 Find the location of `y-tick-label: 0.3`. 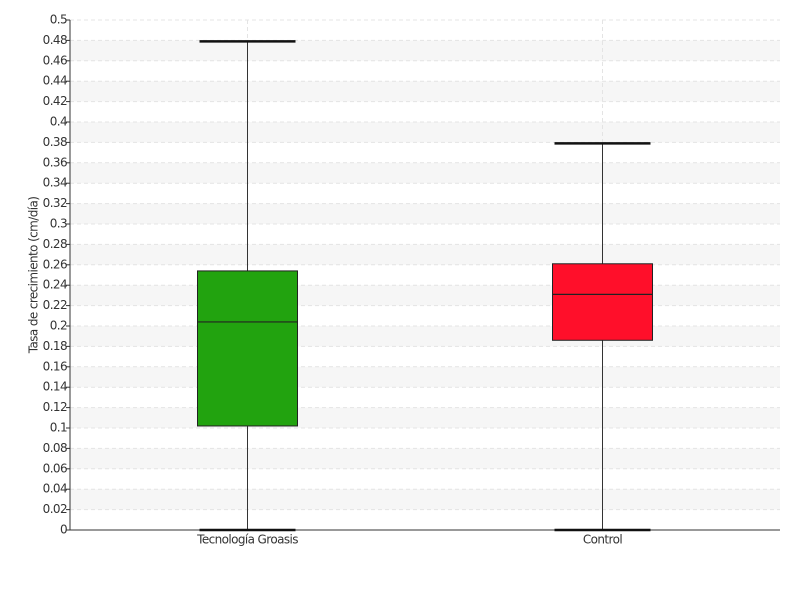

y-tick-label: 0.3 is located at coordinates (58, 224).